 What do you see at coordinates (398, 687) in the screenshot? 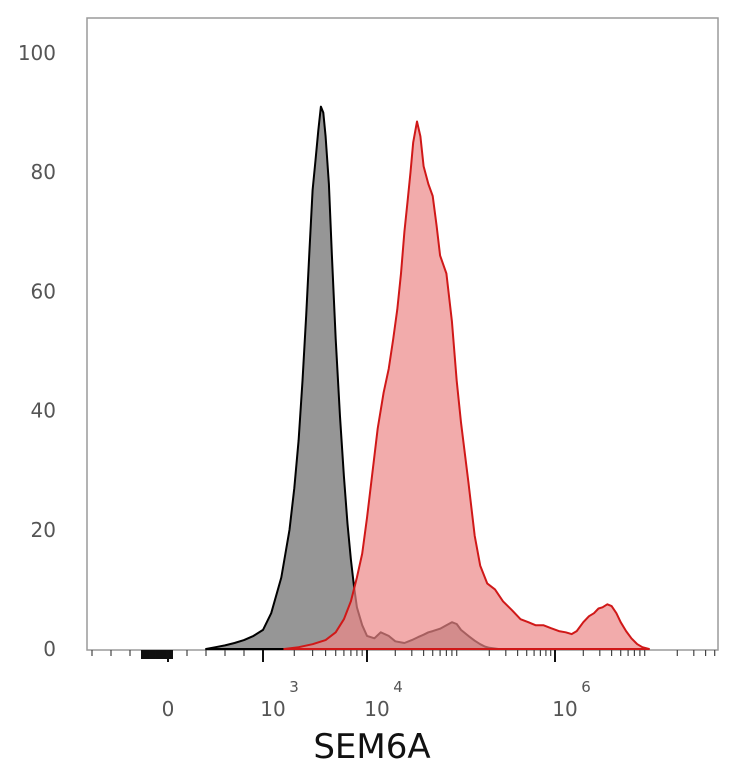
I see `x-tick-exponent: 4` at bounding box center [398, 687].